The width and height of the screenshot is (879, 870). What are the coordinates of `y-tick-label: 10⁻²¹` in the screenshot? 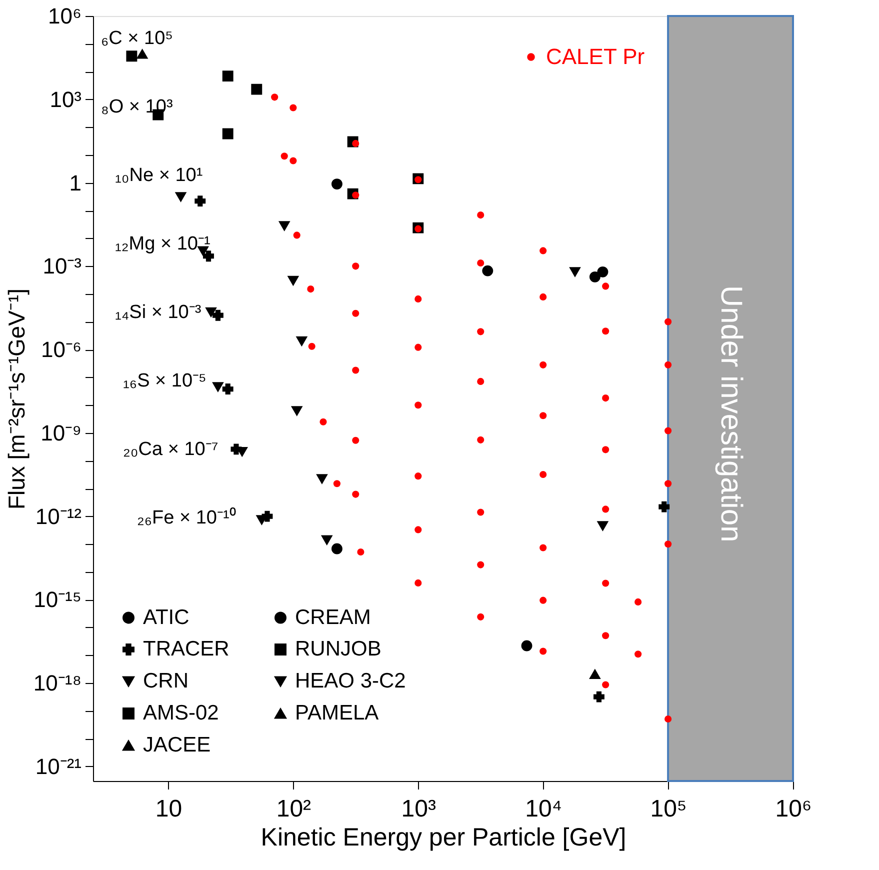 It's located at (58, 766).